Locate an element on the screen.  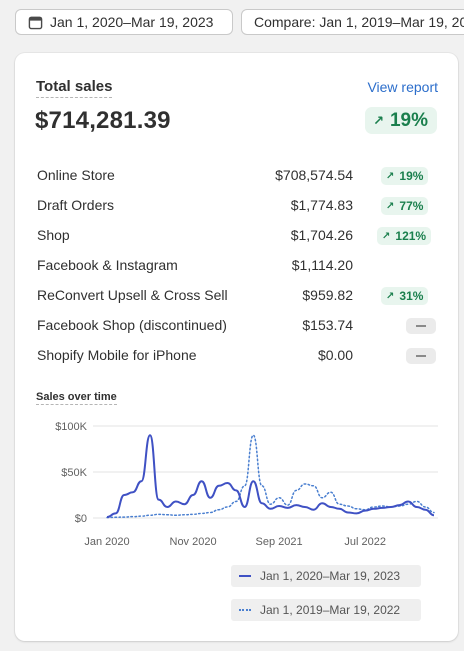
compare-button: Compare: Jan 1, 2019–Mar 19, 2022 is located at coordinates (352, 22).